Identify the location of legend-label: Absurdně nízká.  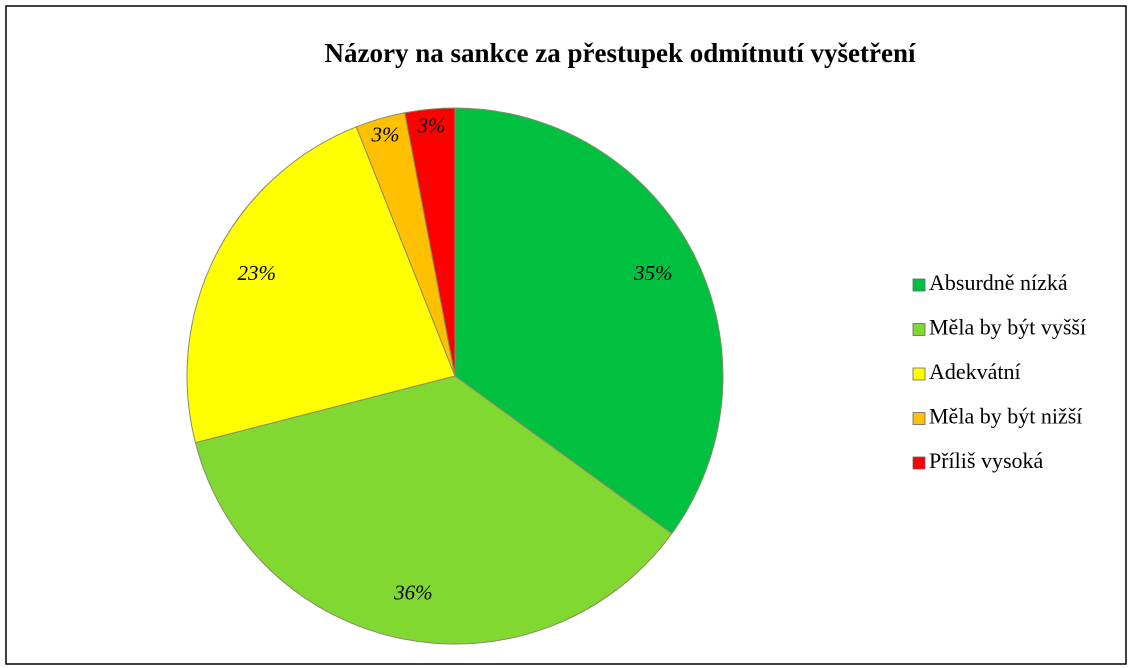
(998, 282).